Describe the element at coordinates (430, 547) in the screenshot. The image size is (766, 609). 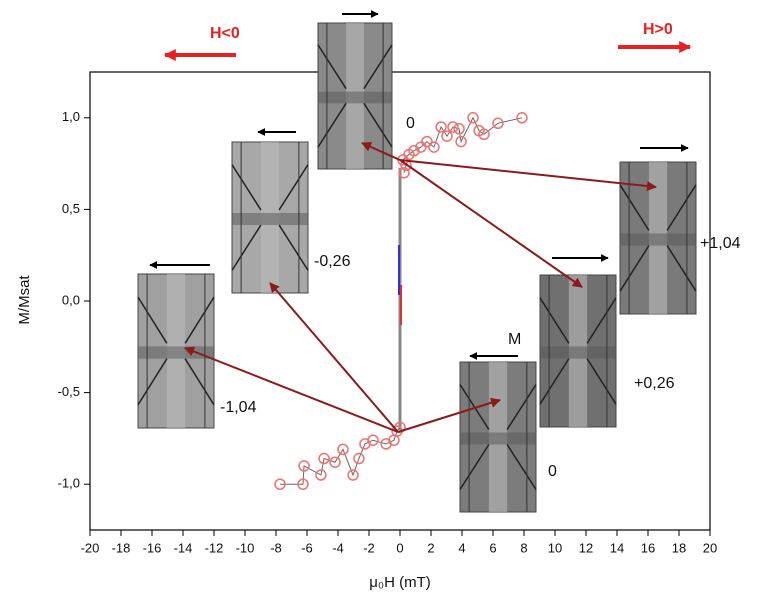
I see `x-tick-label: 2` at that location.